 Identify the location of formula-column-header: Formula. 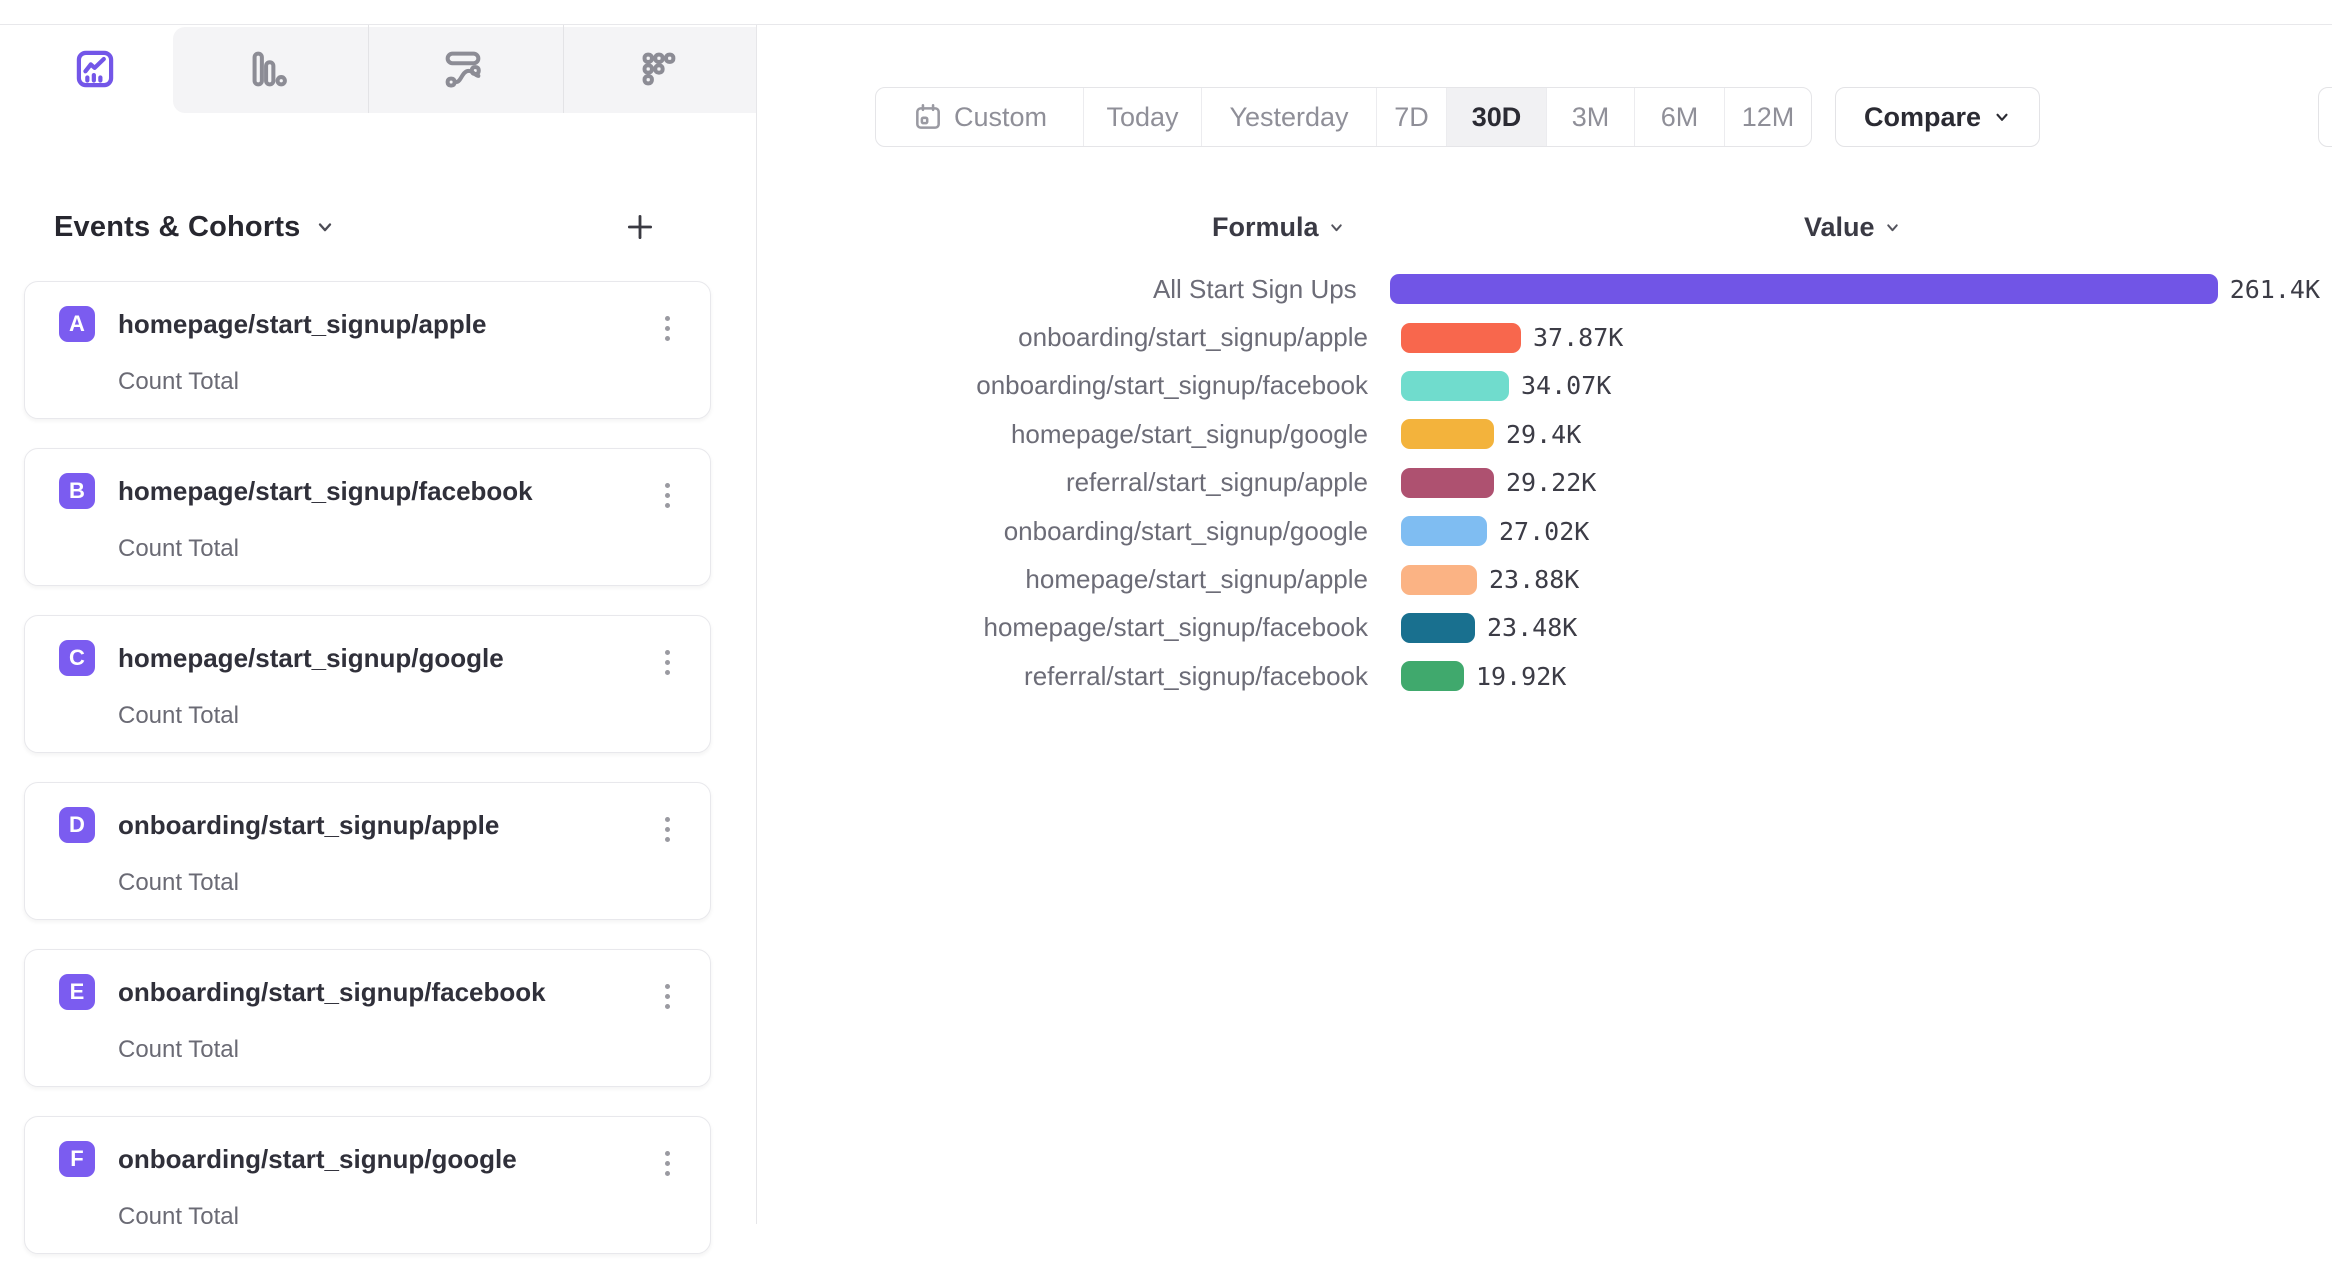
(1278, 227).